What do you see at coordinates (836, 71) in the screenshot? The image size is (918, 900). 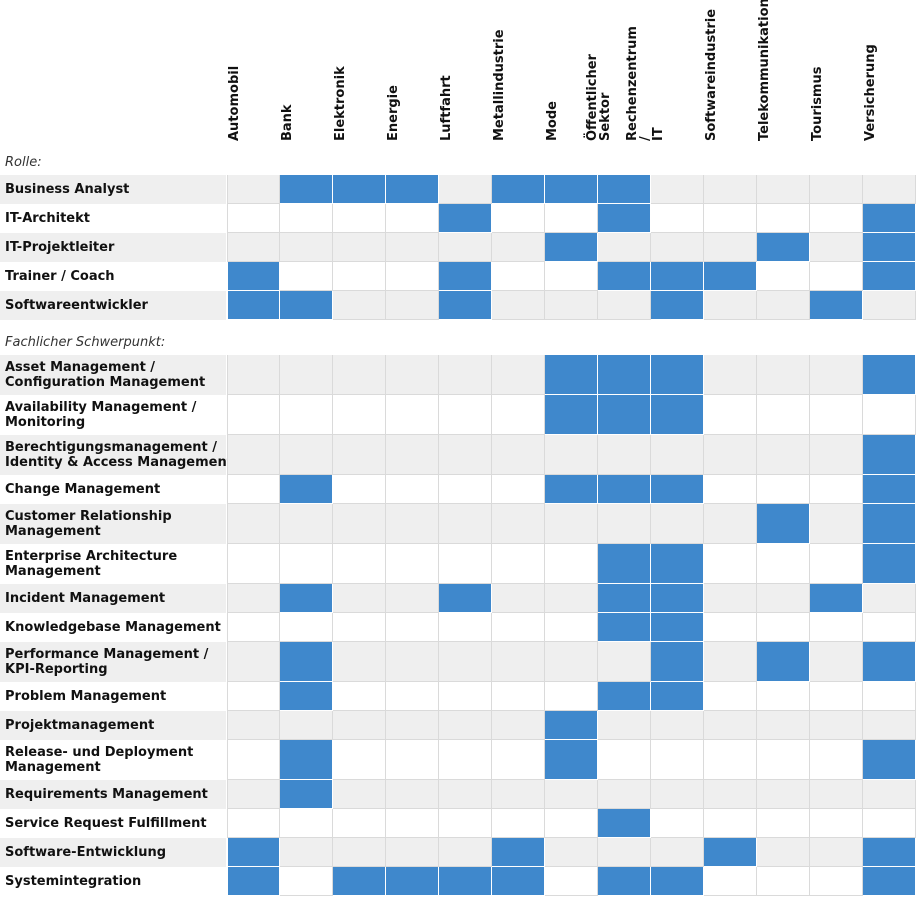 I see `column-header: Tourismus` at bounding box center [836, 71].